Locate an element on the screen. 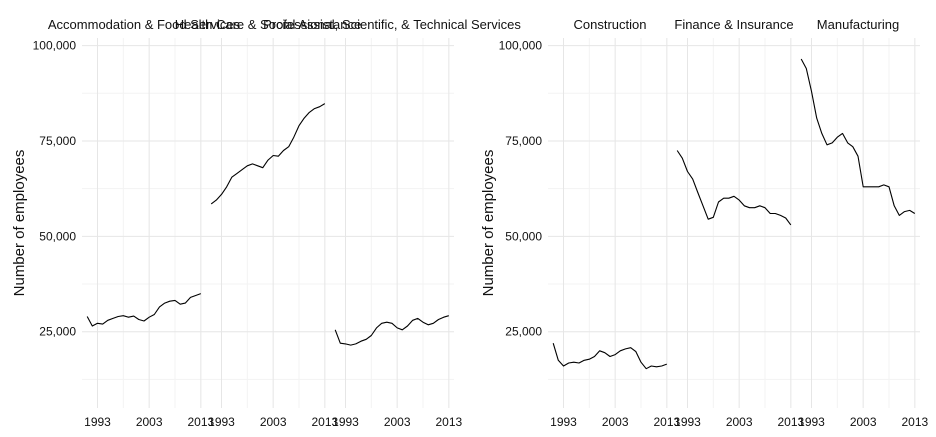 The height and width of the screenshot is (437, 936). facet-label: Construction is located at coordinates (610, 24).